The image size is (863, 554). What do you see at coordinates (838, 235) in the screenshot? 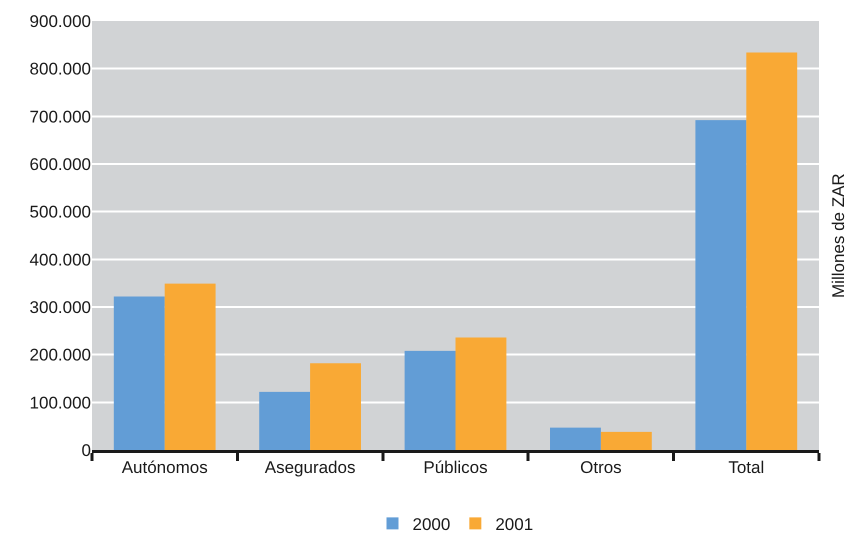
I see `y-axis-title: Millones de ZAR` at bounding box center [838, 235].